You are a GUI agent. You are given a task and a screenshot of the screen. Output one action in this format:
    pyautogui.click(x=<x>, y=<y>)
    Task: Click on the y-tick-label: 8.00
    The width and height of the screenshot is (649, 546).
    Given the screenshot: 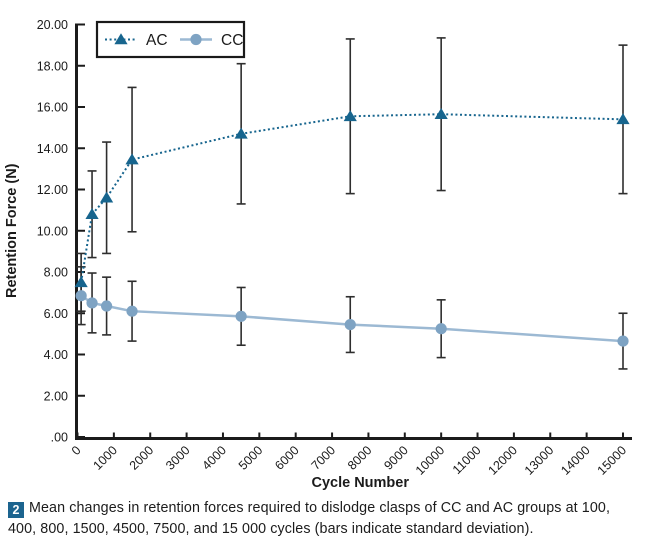 What is the action you would take?
    pyautogui.click(x=56, y=273)
    